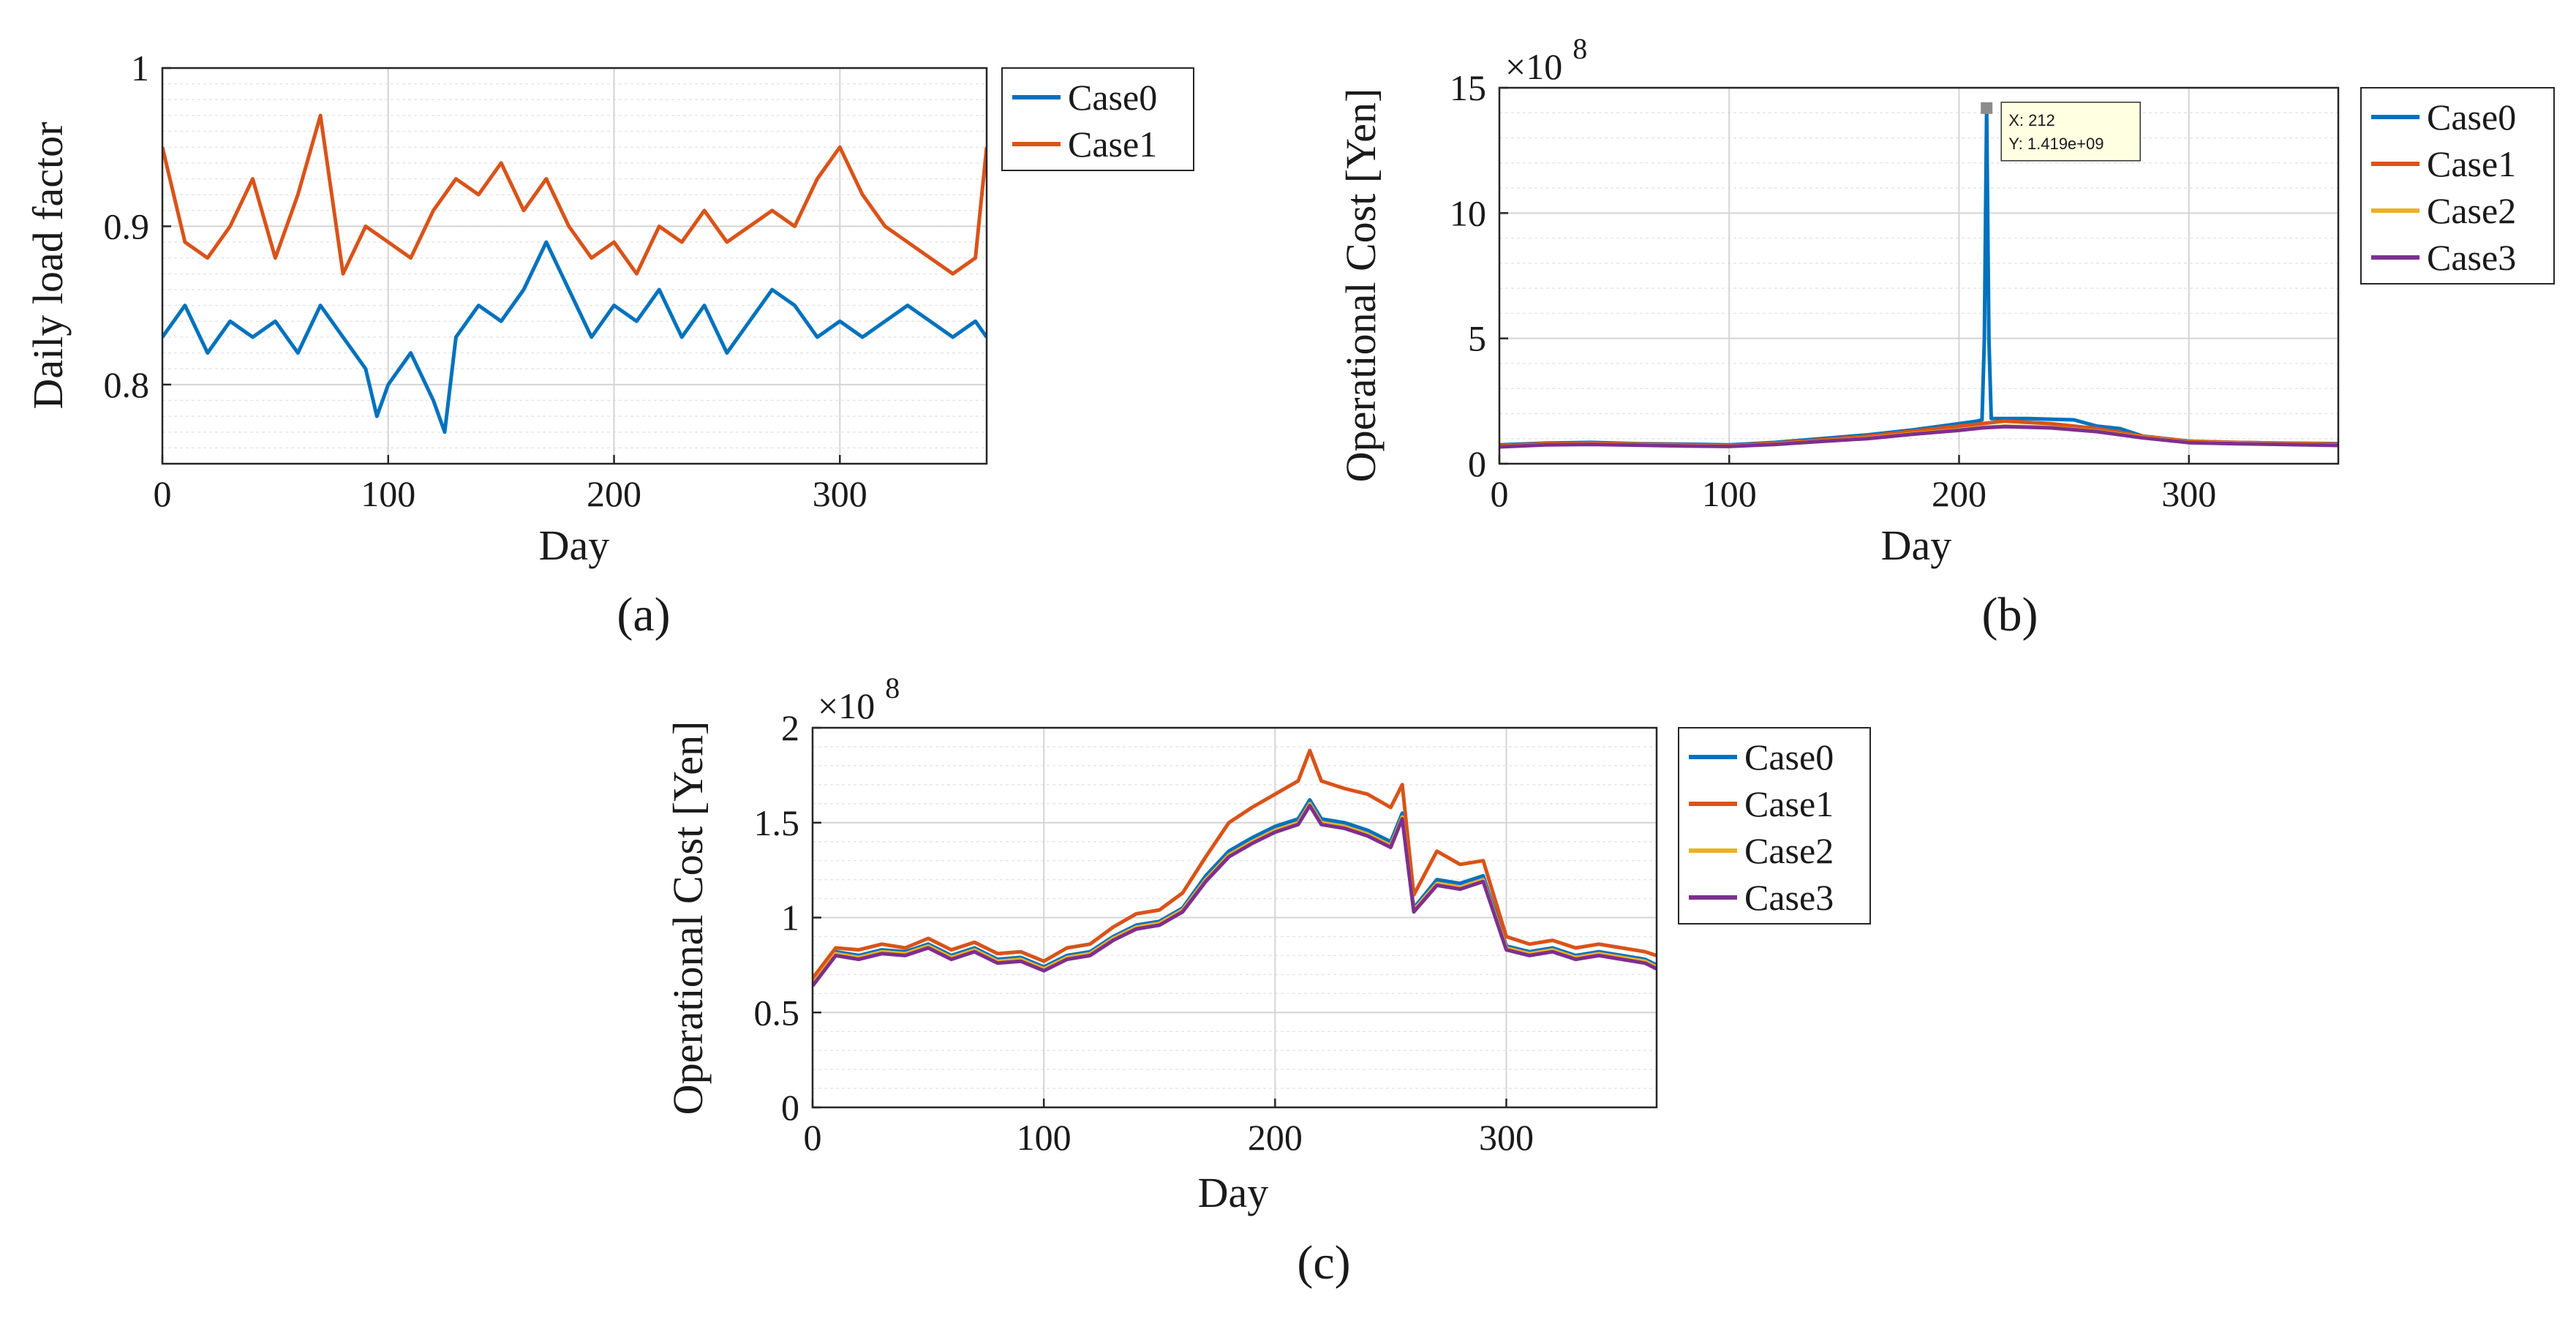  Describe the element at coordinates (1468, 213) in the screenshot. I see `y-tick-label: 10` at that location.